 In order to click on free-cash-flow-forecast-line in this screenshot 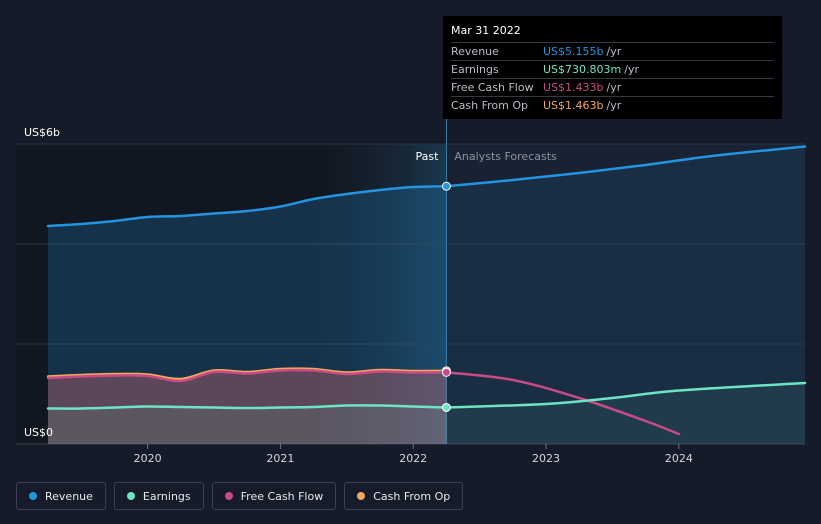, I will do `click(563, 403)`.